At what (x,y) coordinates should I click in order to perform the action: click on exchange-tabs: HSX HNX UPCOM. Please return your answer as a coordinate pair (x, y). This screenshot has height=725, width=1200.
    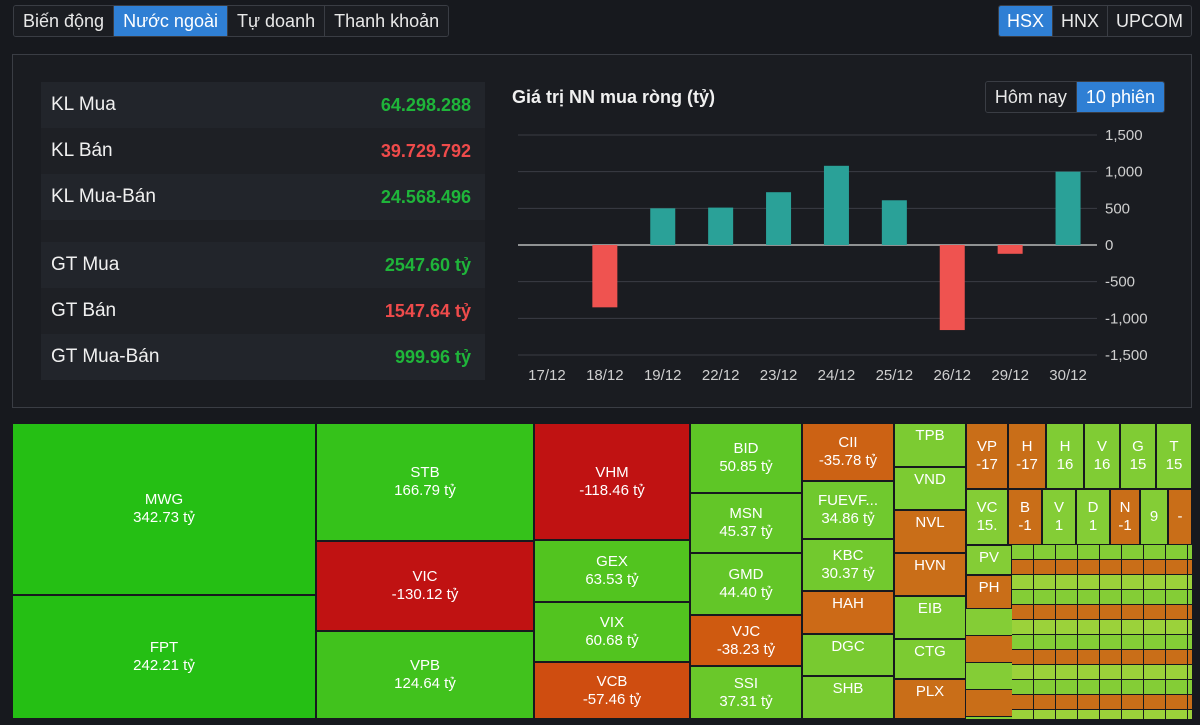
    Looking at the image, I should click on (1094, 21).